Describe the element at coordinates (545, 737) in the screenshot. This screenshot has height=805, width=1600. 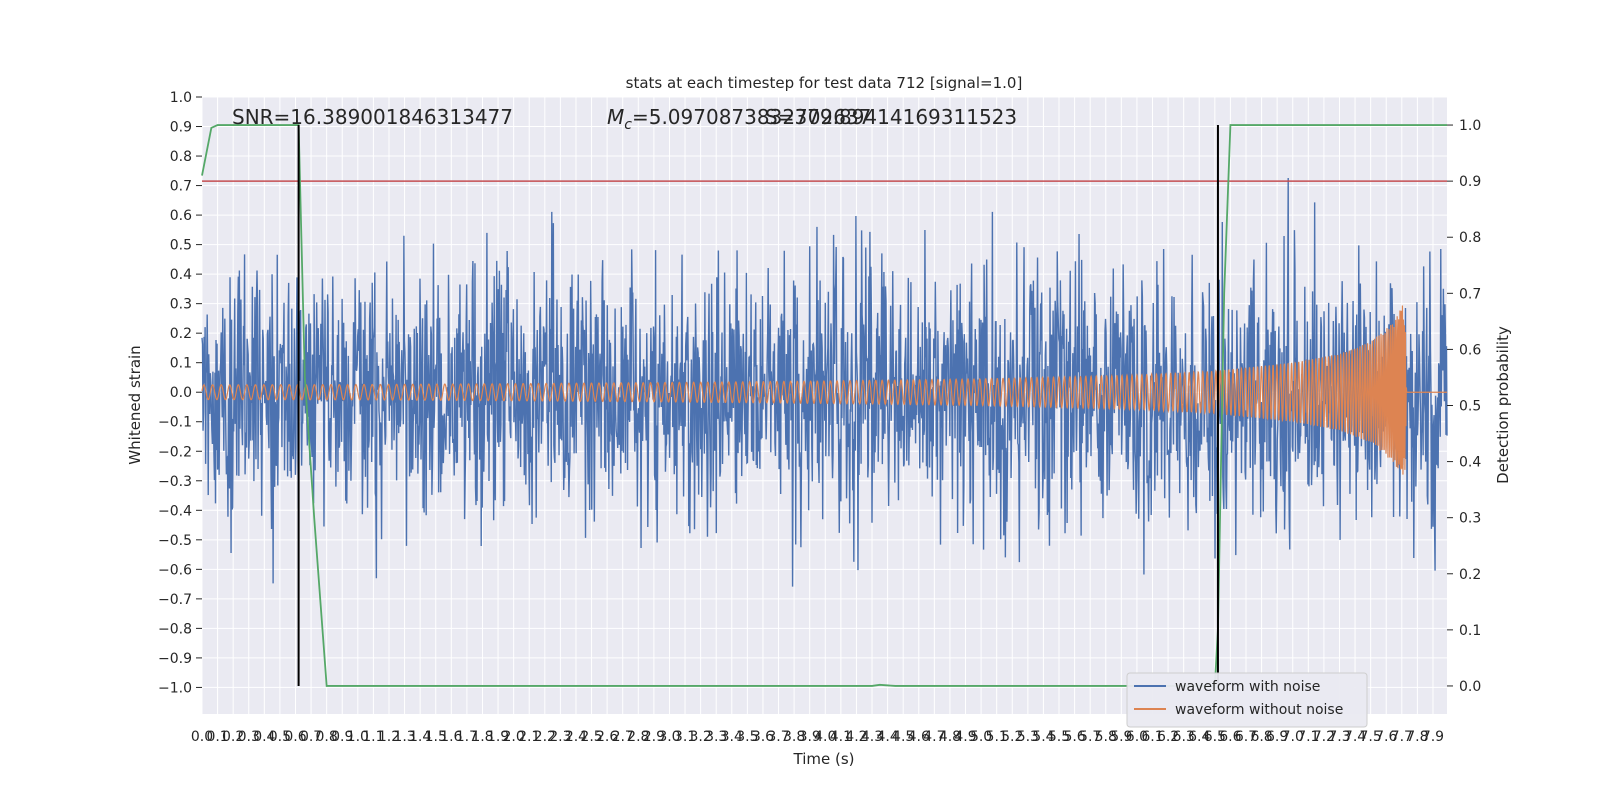
I see `x-tick-label: 2.2` at that location.